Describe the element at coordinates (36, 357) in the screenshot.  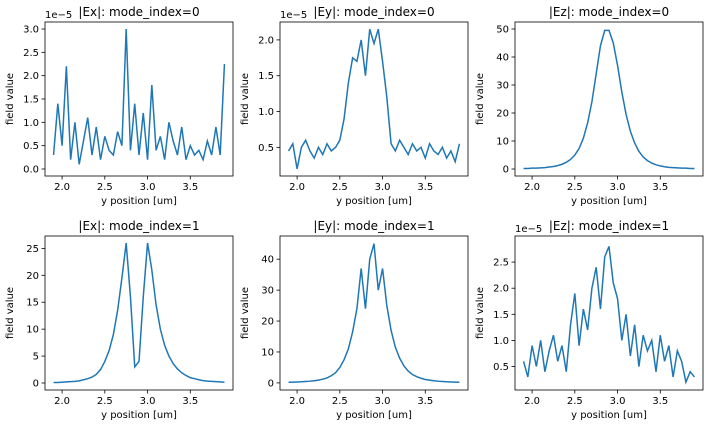
I see `y-tick-label: 5` at that location.